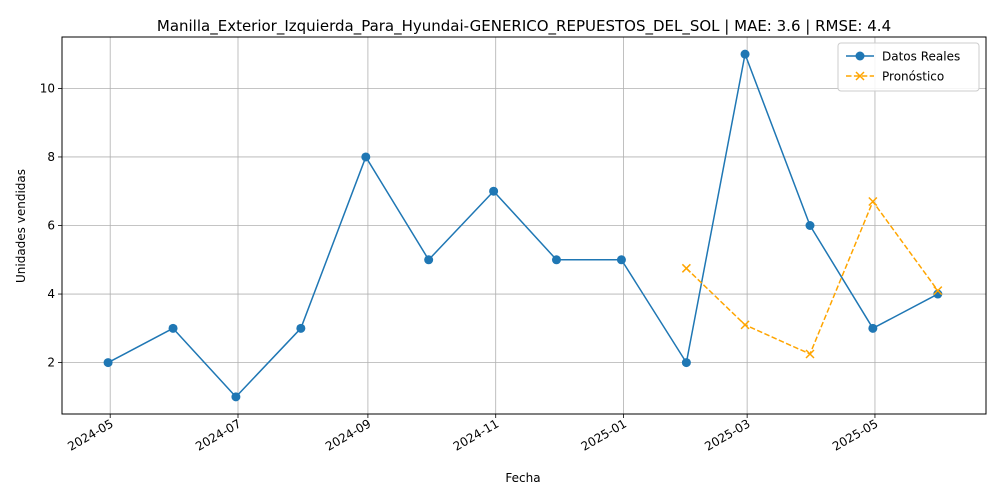 This screenshot has height=500, width=1000. I want to click on y-tick-label: 8, so click(51, 157).